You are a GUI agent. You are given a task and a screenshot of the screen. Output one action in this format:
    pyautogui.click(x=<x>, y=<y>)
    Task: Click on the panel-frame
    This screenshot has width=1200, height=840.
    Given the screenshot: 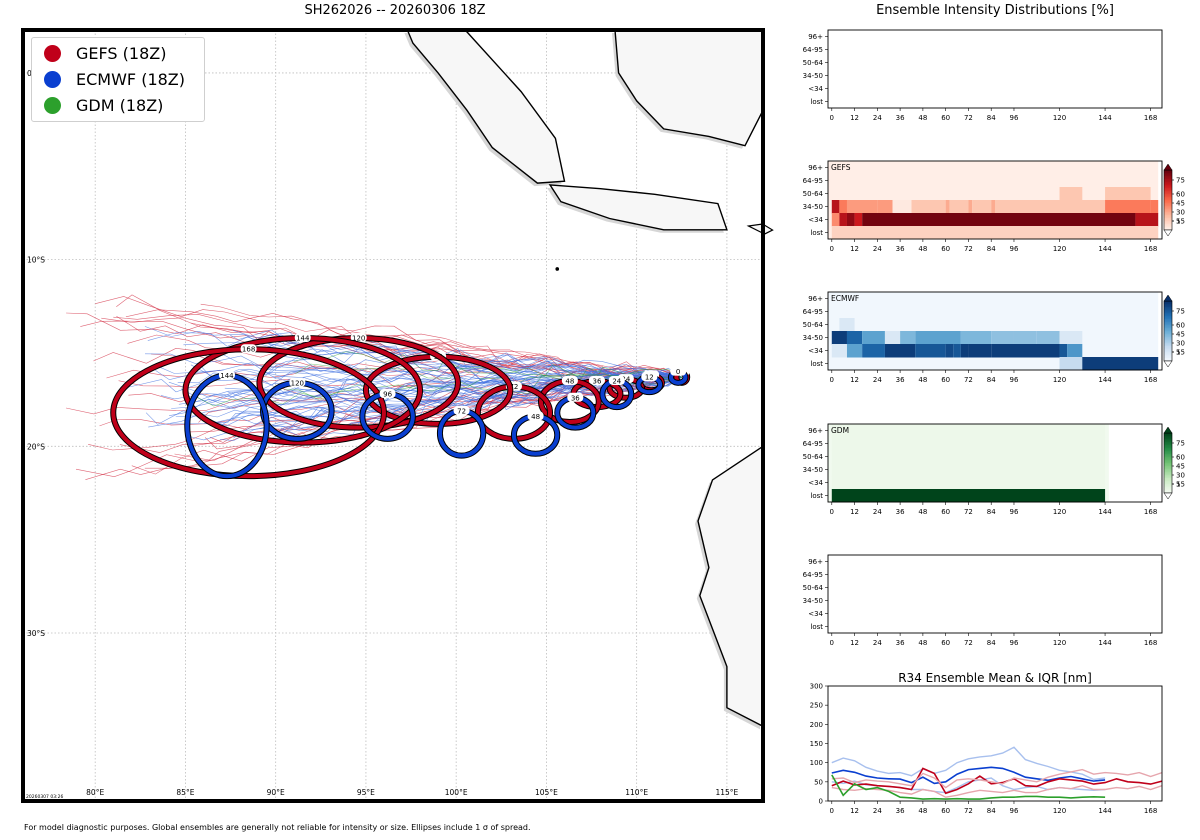 What is the action you would take?
    pyautogui.click(x=995, y=463)
    